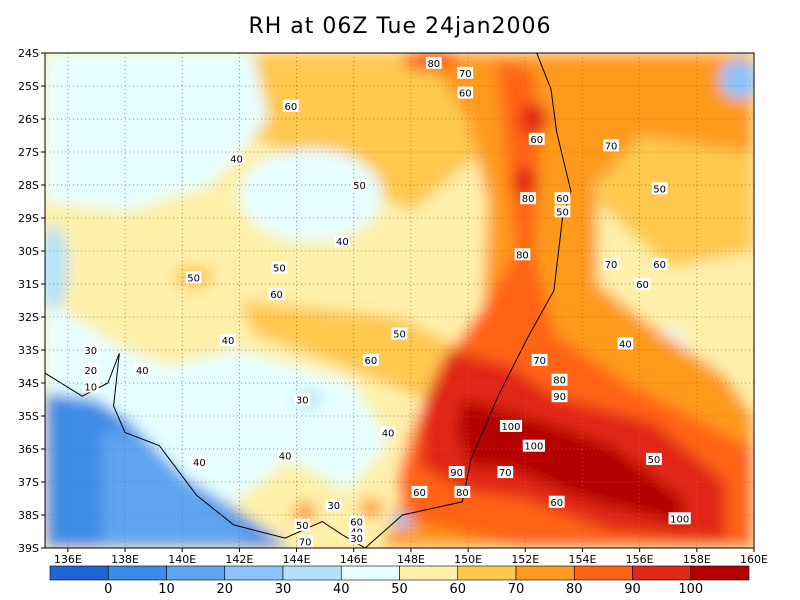  Describe the element at coordinates (28, 383) in the screenshot. I see `y-tick-label: 34S` at that location.